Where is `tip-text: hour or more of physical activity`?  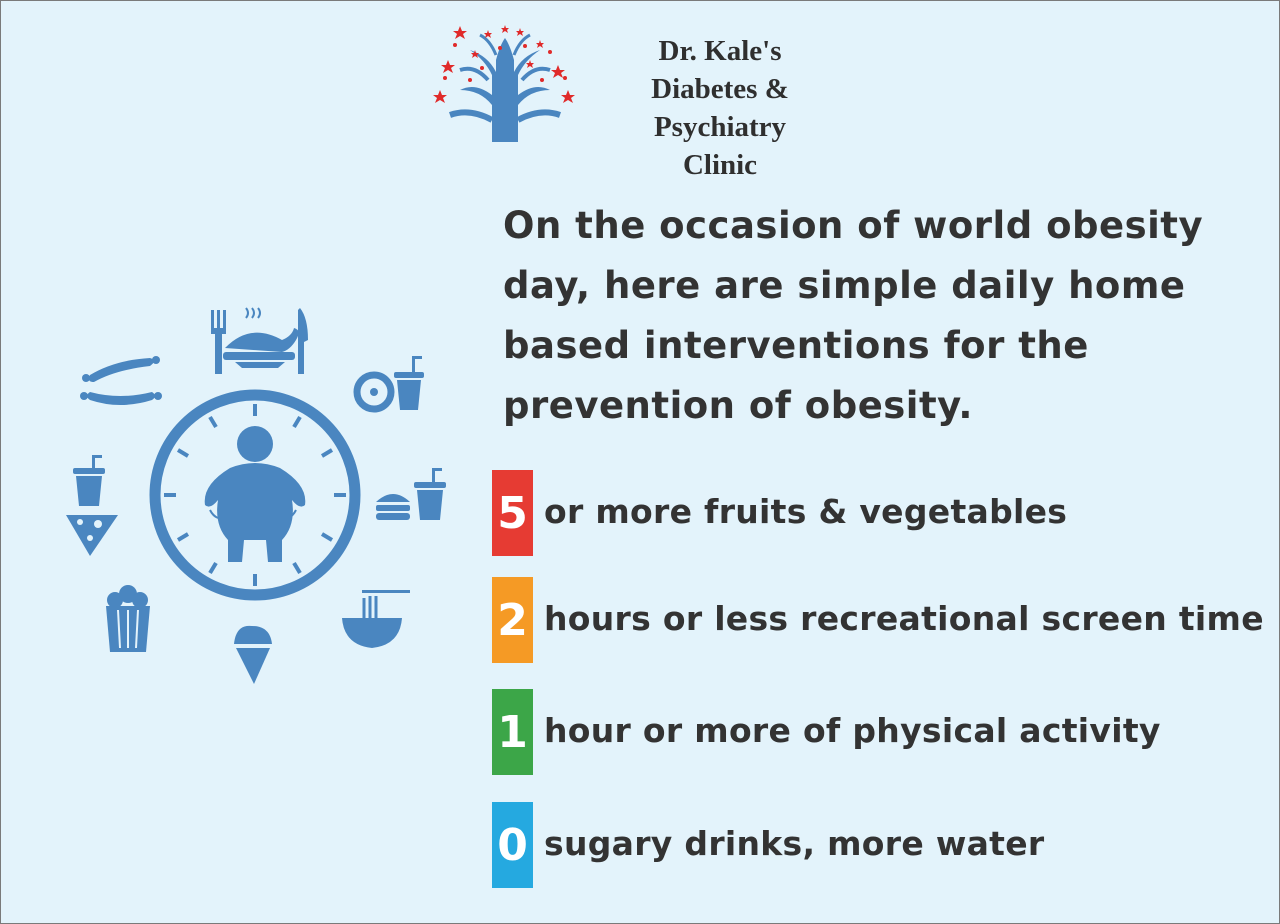
tip-text: hour or more of physical activity is located at coordinates (852, 730).